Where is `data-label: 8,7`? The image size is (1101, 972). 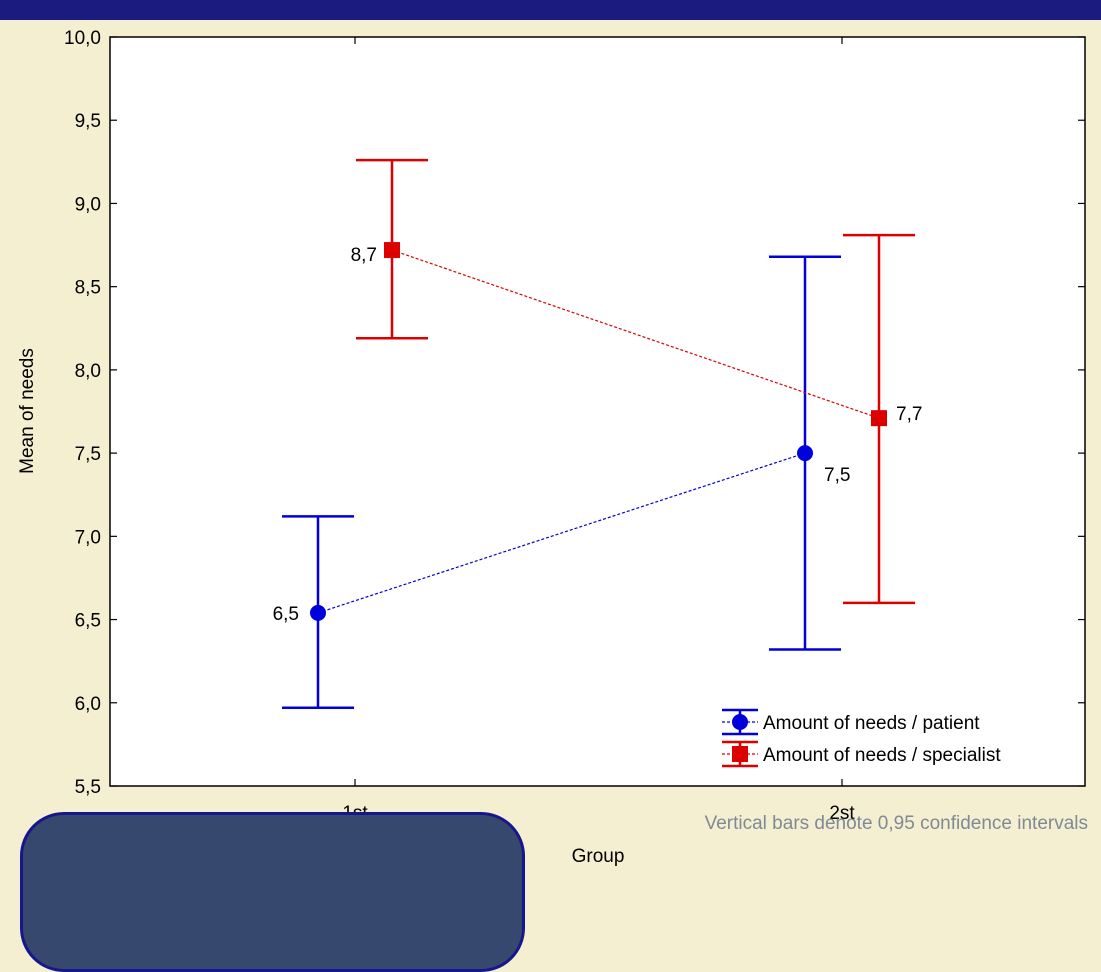
data-label: 8,7 is located at coordinates (364, 255).